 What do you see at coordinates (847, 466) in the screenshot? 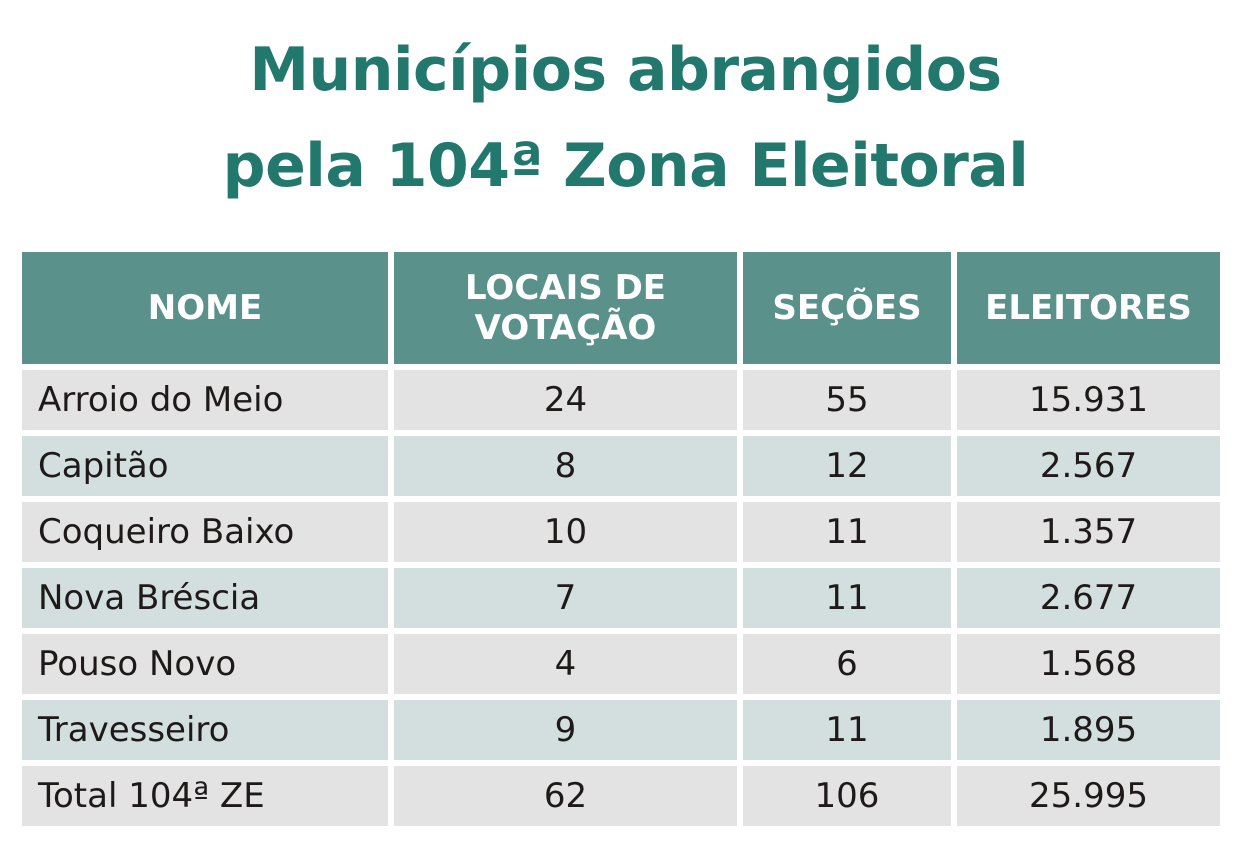
I see `cell-secoes: 12` at bounding box center [847, 466].